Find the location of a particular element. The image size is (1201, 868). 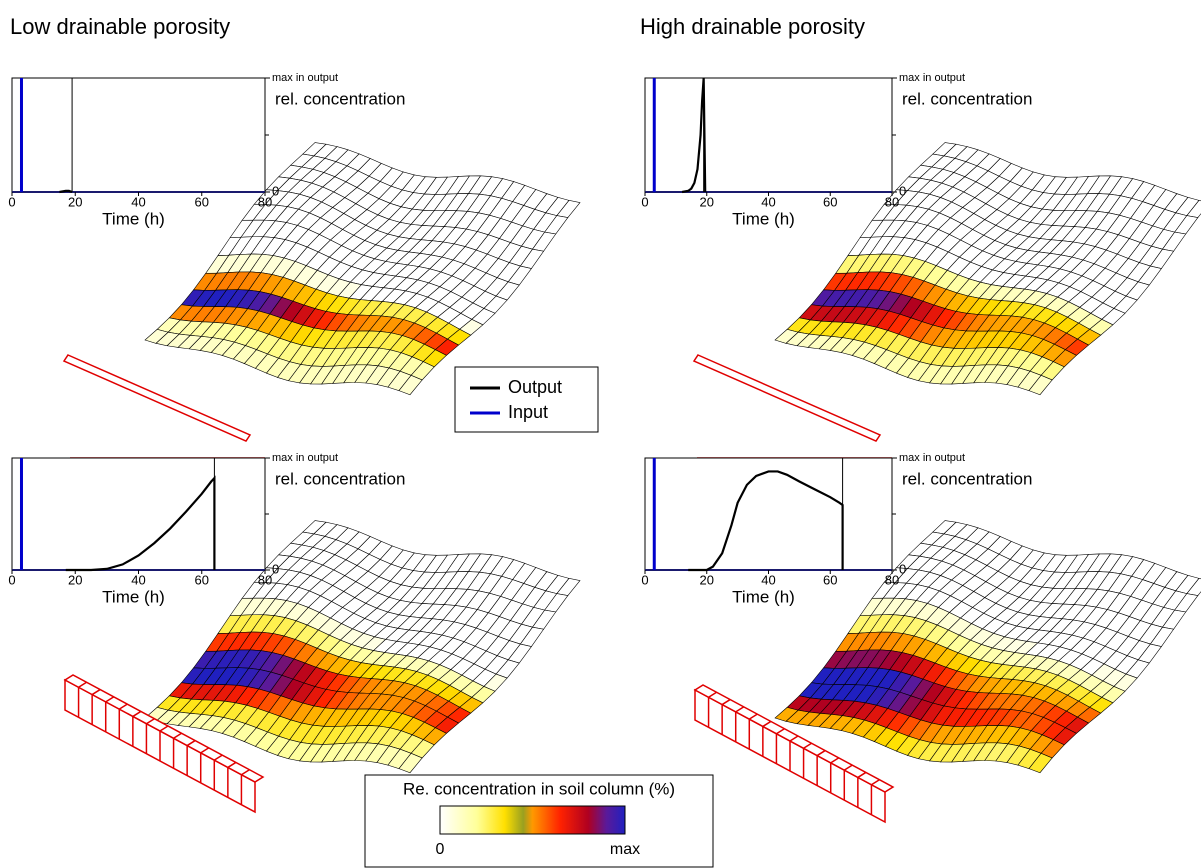

colorbar-title: Re. concentration in soil column (%) is located at coordinates (539, 788).